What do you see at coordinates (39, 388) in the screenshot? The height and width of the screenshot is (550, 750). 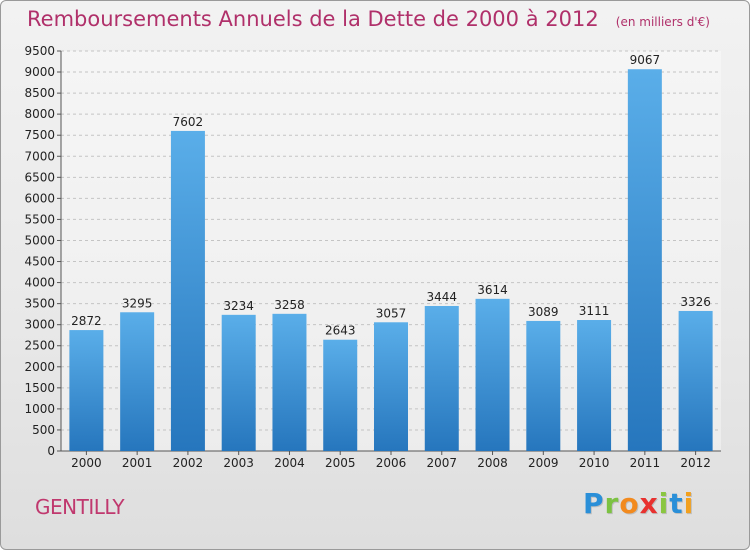 I see `y-tick-label: 1500` at bounding box center [39, 388].